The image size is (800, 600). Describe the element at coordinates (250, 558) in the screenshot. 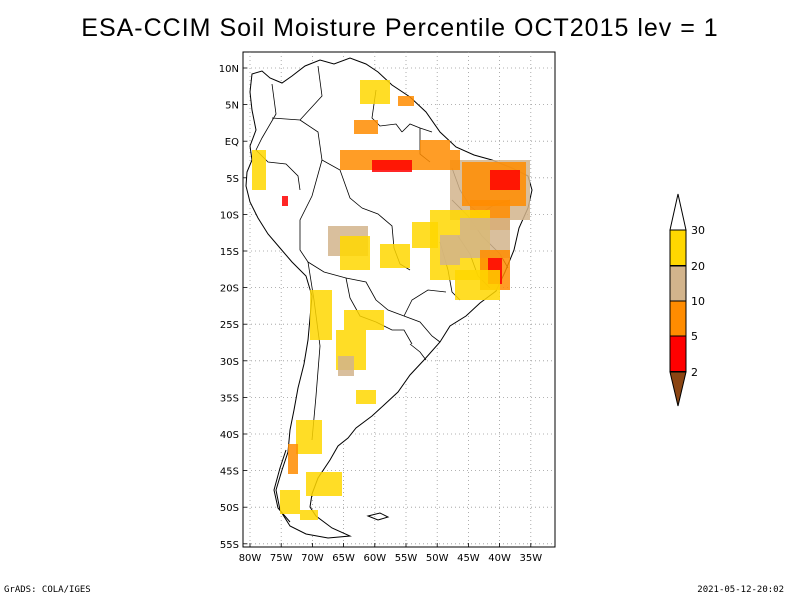

I see `lon-label: 80W` at that location.